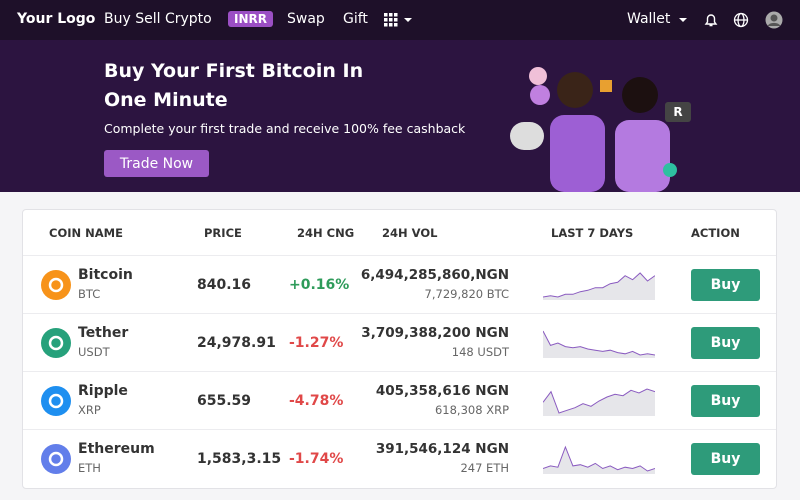  I want to click on nav-link: Swap, so click(306, 19).